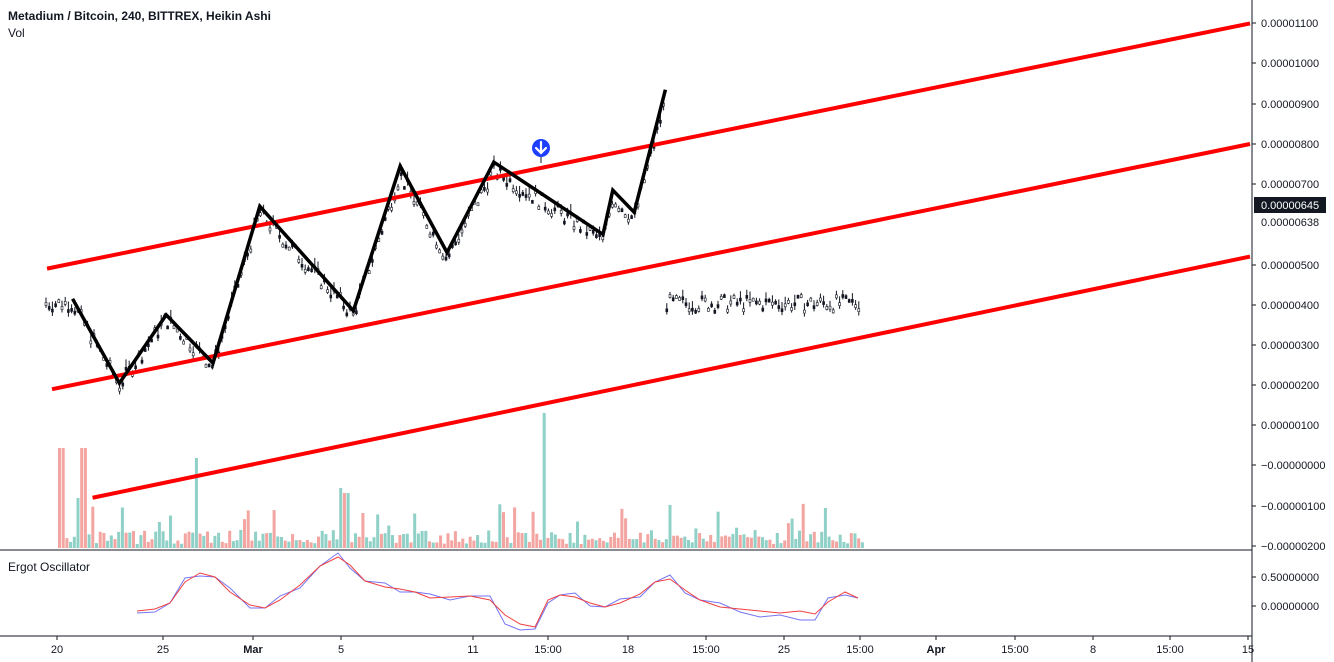  What do you see at coordinates (497, 592) in the screenshot?
I see `oscillator-slow-line` at bounding box center [497, 592].